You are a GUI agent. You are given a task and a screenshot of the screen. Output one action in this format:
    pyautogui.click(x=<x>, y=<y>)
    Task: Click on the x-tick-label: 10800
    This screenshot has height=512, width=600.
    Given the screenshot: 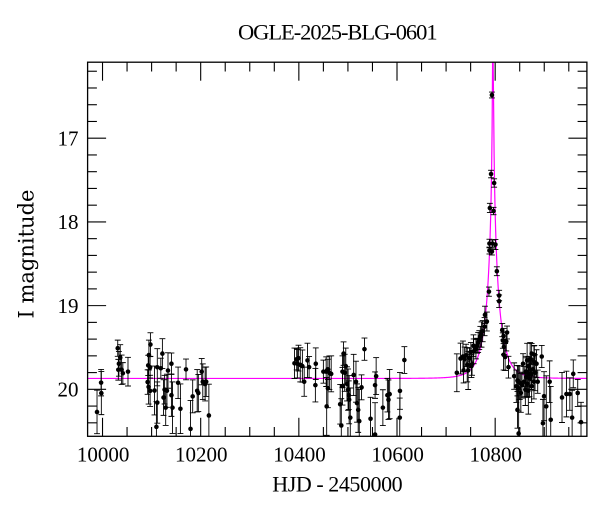 What is the action you would take?
    pyautogui.click(x=496, y=455)
    